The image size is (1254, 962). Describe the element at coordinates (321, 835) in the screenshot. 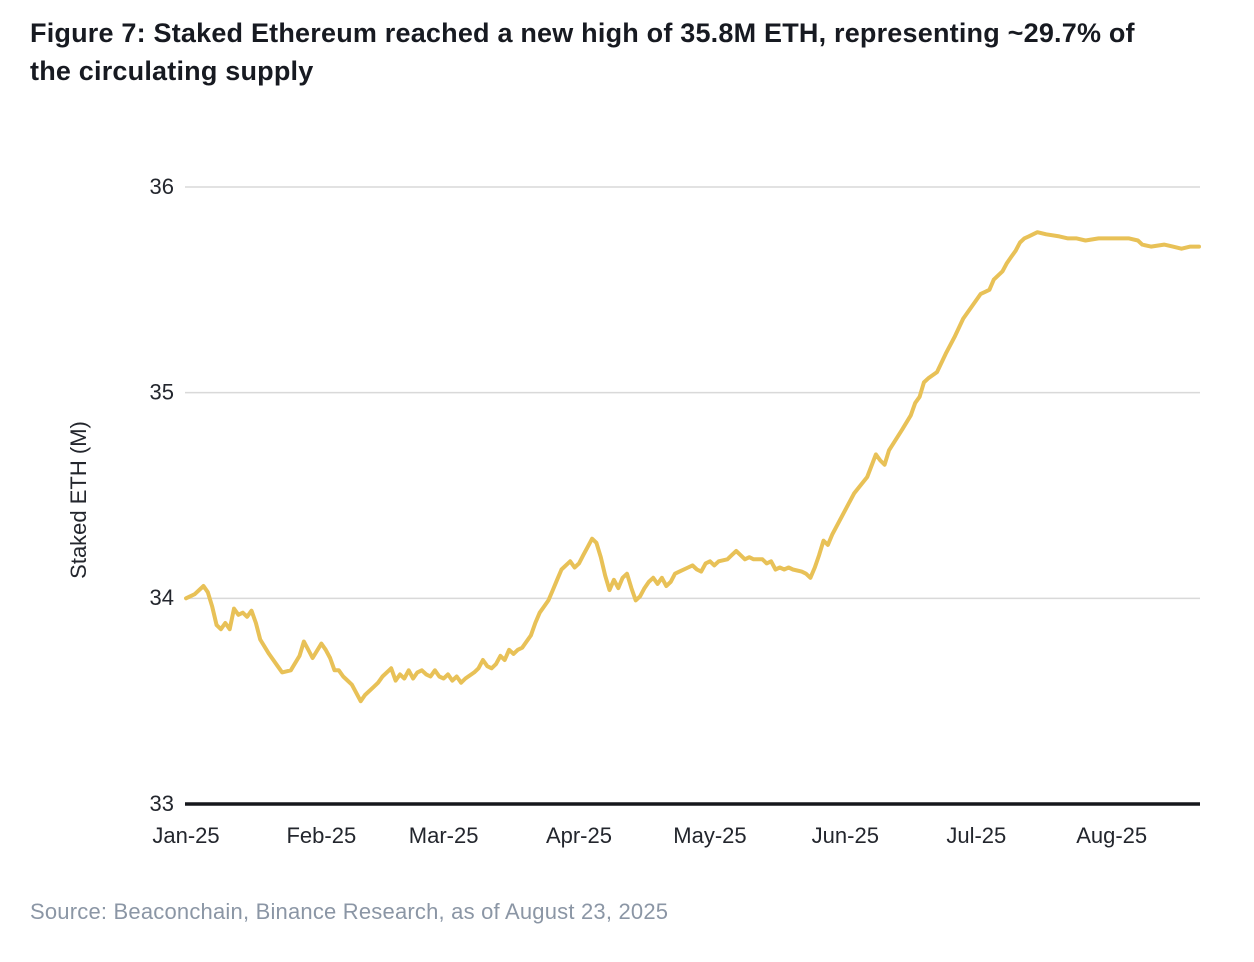

I see `x-tick-label-Feb-25: Feb-25` at that location.